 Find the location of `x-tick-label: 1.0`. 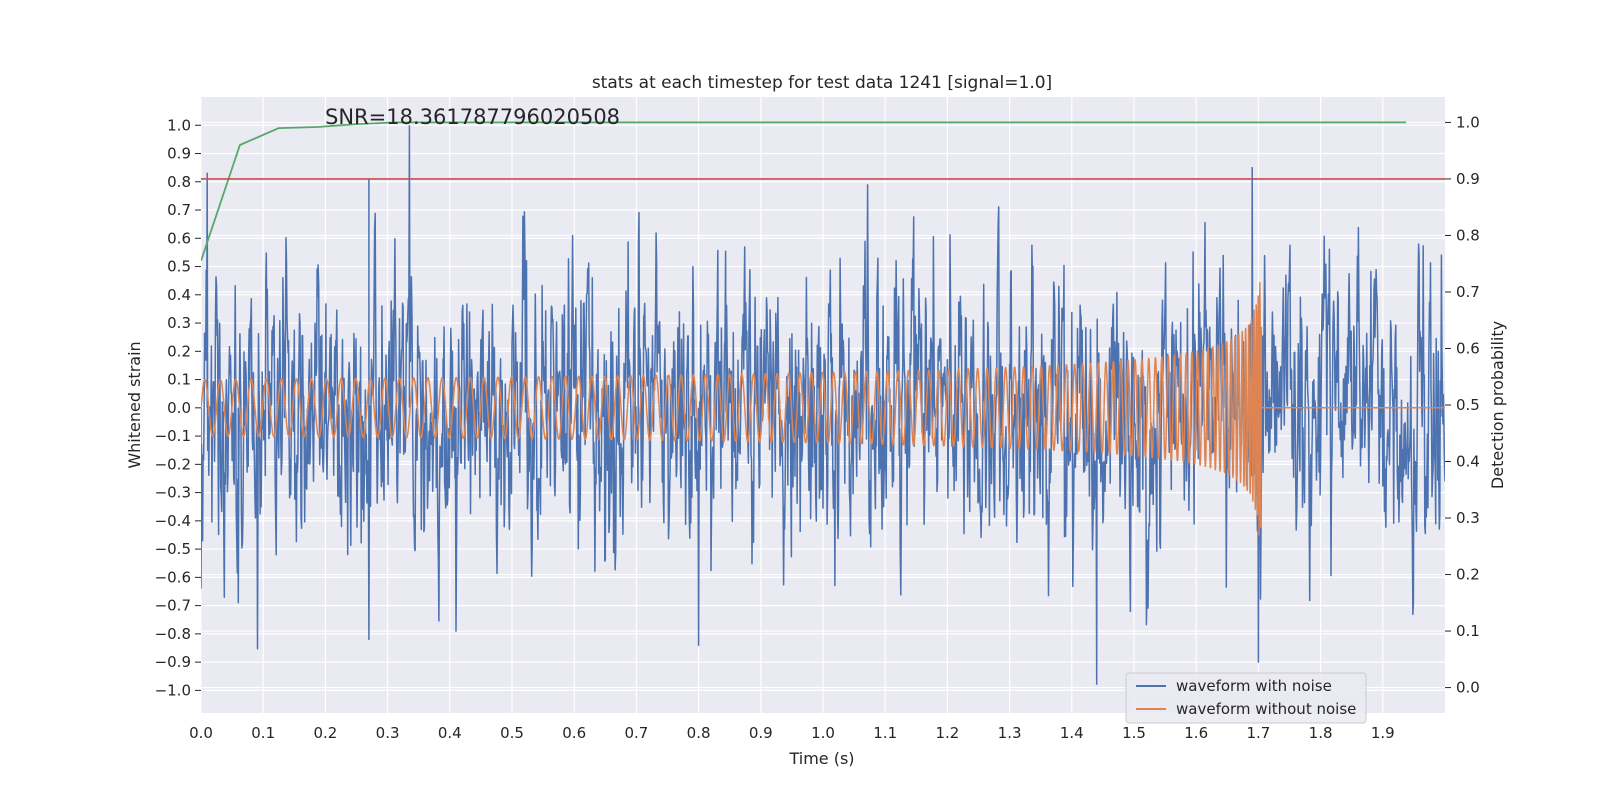

x-tick-label: 1.0 is located at coordinates (823, 733).